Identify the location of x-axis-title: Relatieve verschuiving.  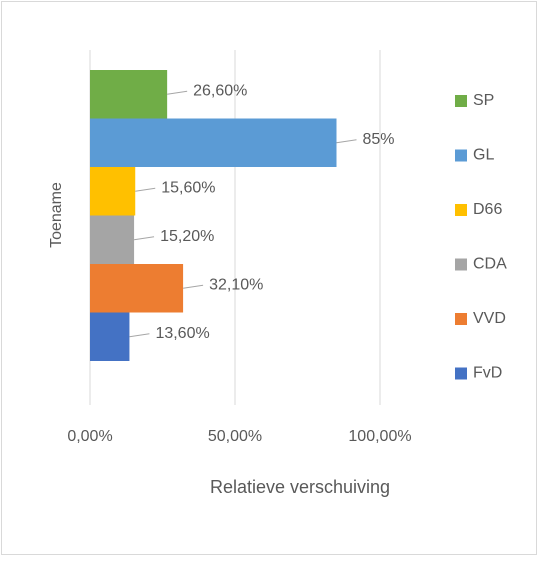
(300, 487).